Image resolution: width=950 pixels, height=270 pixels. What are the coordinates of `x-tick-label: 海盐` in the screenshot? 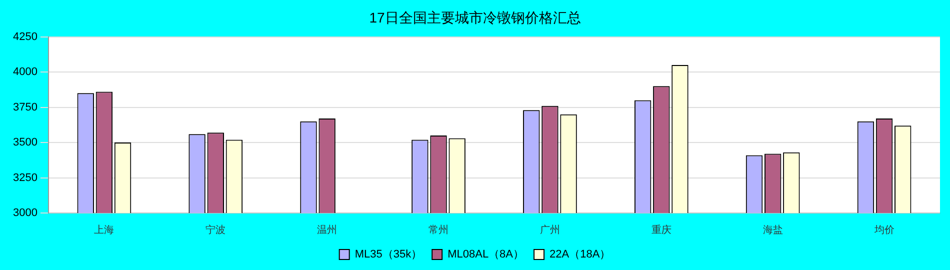 It's located at (772, 230).